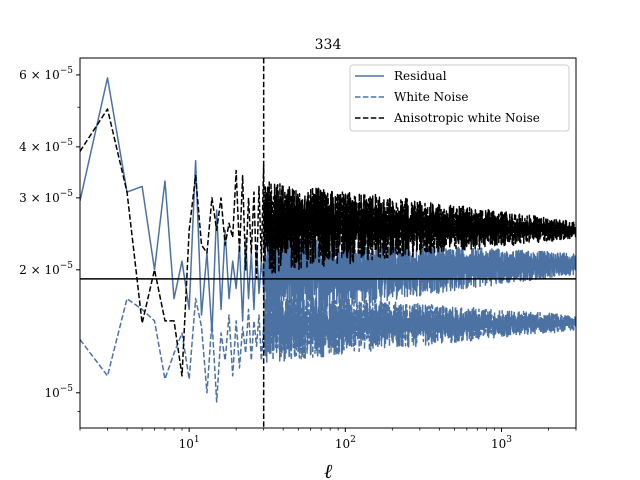 The width and height of the screenshot is (640, 480). I want to click on legend-label: Residual, so click(420, 76).